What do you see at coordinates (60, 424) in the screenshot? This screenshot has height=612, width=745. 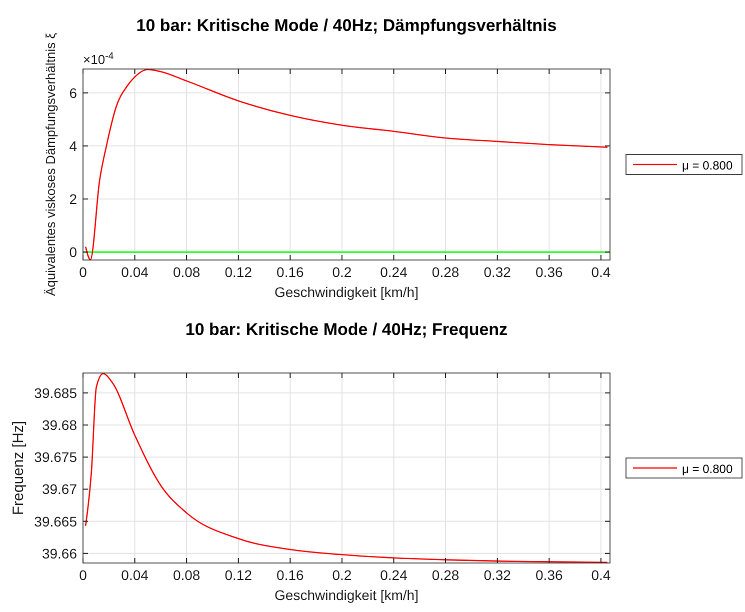 I see `y-tick-label: 39.68` at bounding box center [60, 424].